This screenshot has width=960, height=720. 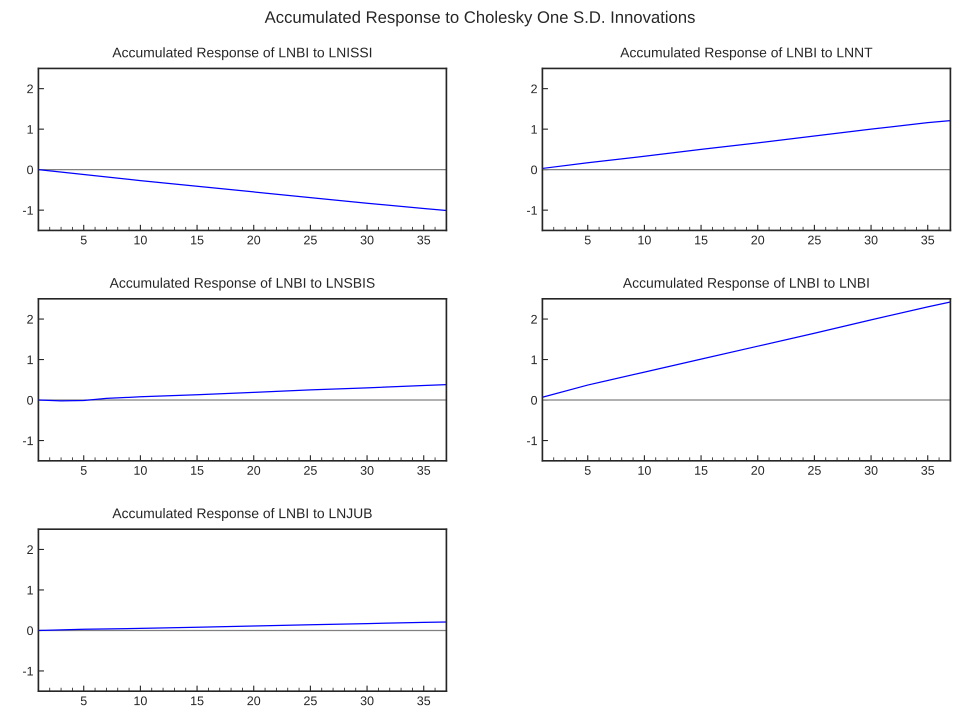 What do you see at coordinates (242, 53) in the screenshot?
I see `chart-title: Accumulated Response of LNBI to LNISSI` at bounding box center [242, 53].